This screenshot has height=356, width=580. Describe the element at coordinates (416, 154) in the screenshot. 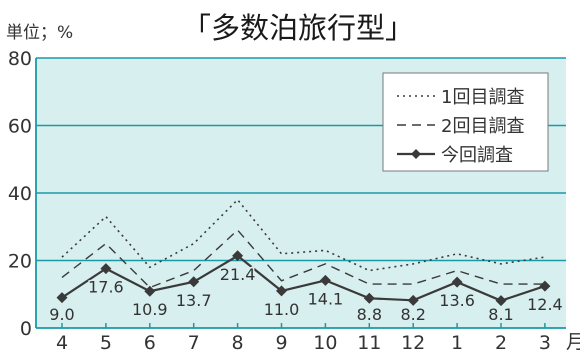

I see `legend-marker` at that location.